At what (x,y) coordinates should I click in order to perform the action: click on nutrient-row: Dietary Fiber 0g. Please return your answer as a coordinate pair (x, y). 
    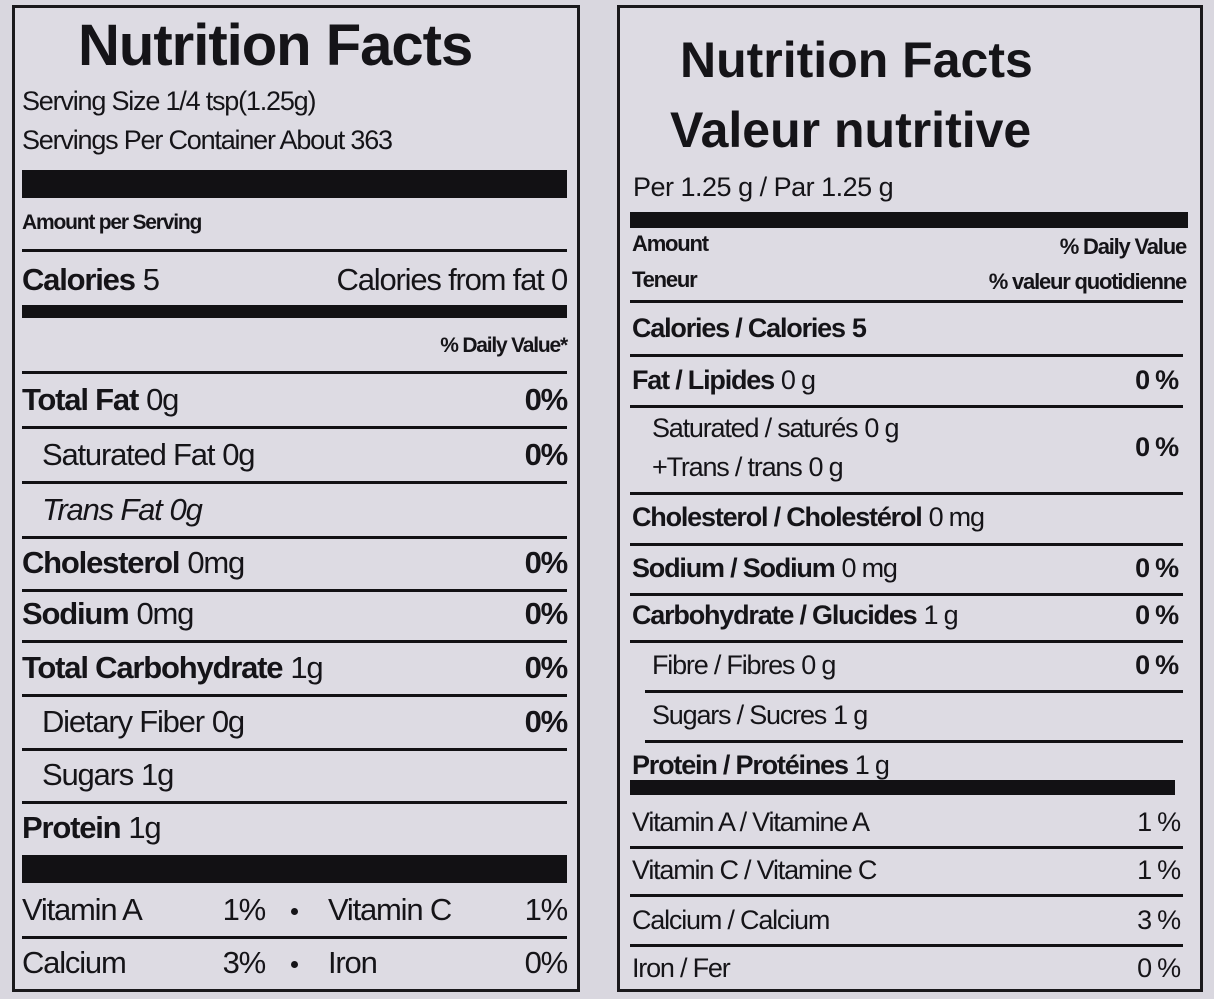
    Looking at the image, I should click on (143, 722).